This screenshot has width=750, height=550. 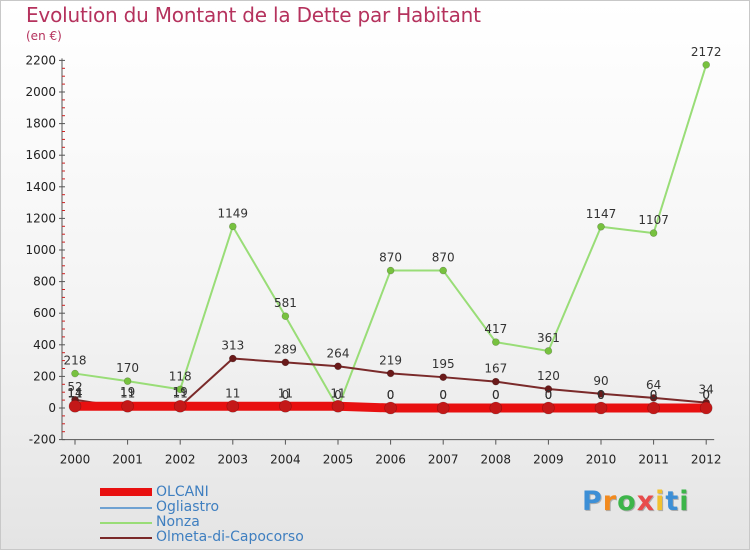 I want to click on y-tick-label: 600, so click(x=44, y=313).